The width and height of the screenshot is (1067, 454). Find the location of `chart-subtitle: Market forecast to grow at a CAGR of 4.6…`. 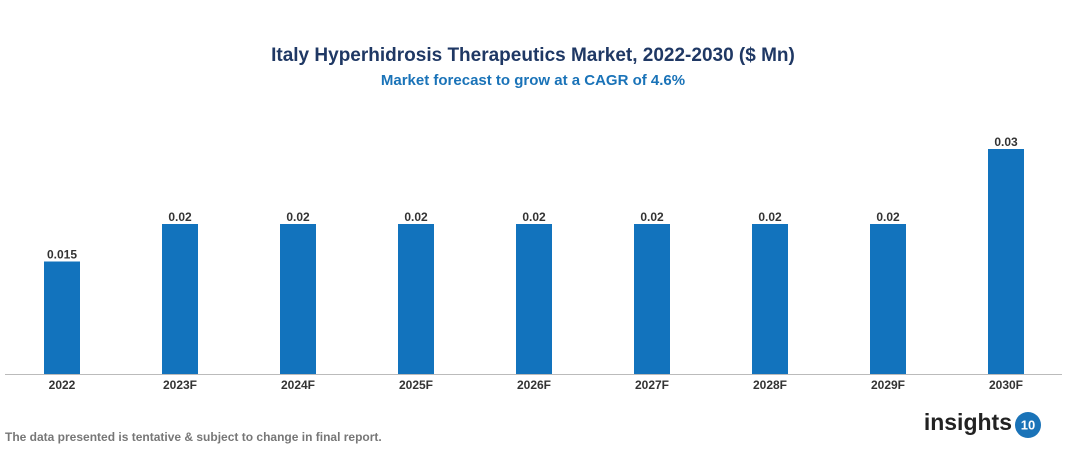

chart-subtitle: Market forecast to grow at a CAGR of 4.6… is located at coordinates (533, 80).